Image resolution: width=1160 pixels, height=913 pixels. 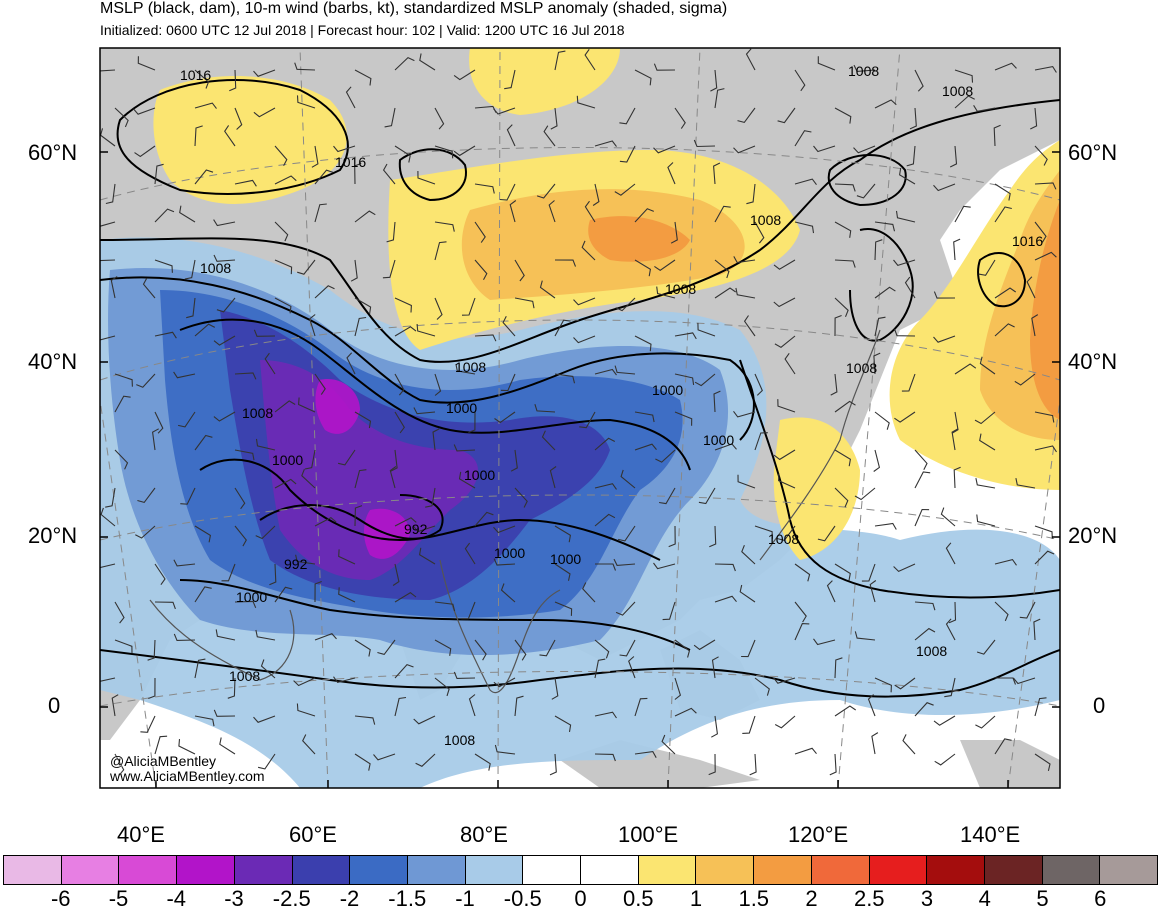 What do you see at coordinates (163, 761) in the screenshot?
I see `credit-twitter: @AliciaMBentley` at bounding box center [163, 761].